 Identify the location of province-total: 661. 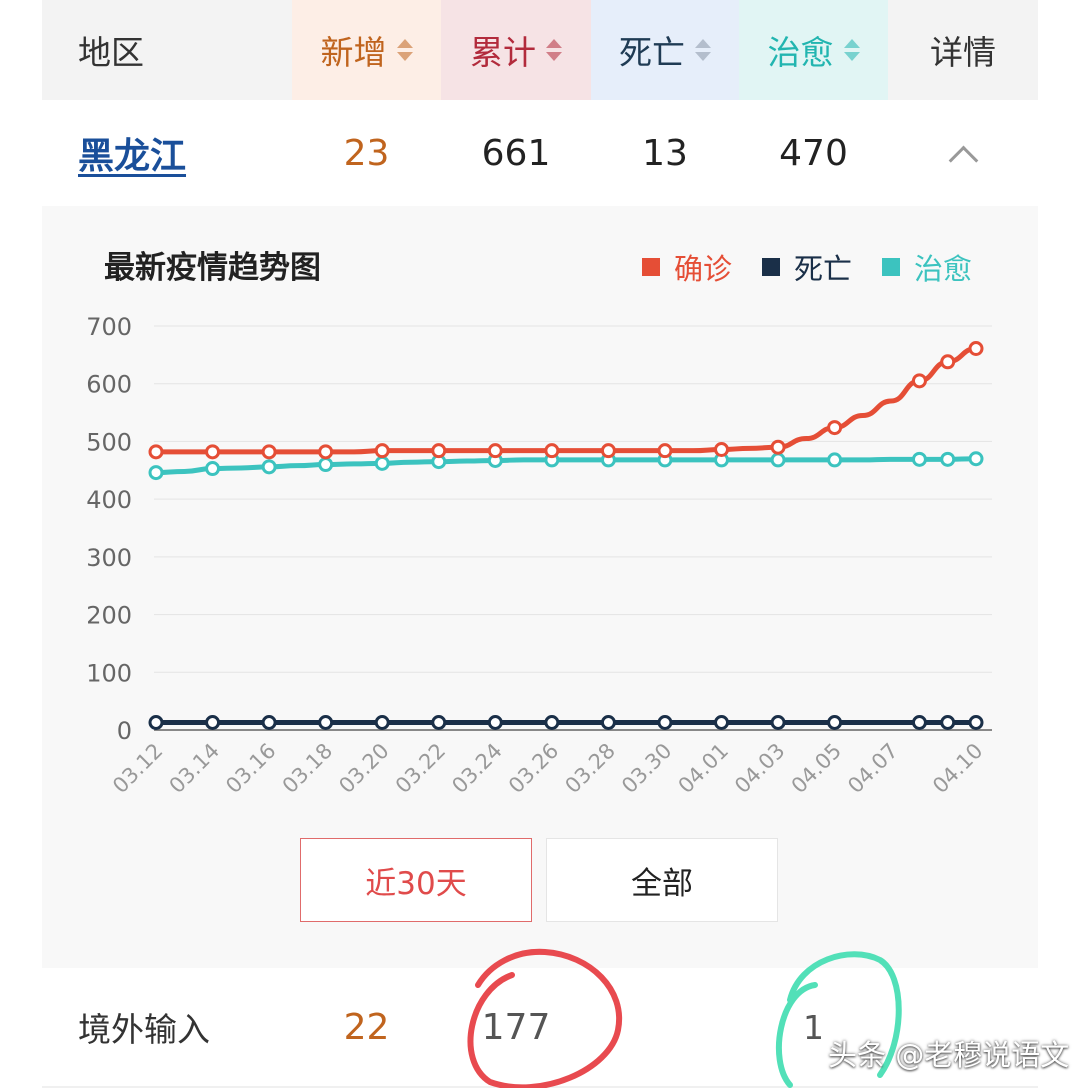
(516, 153).